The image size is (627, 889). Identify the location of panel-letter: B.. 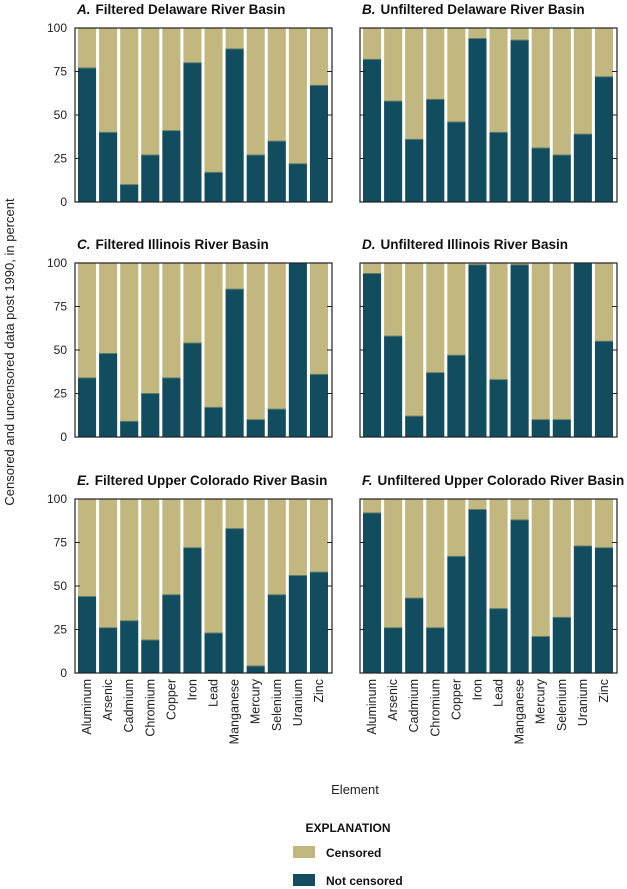
(369, 9).